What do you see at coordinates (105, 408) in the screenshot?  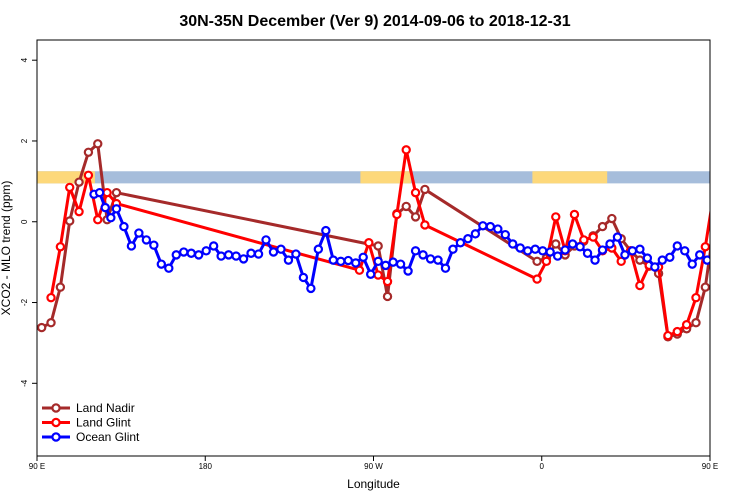 I see `legend-label-0: Land Nadir` at bounding box center [105, 408].